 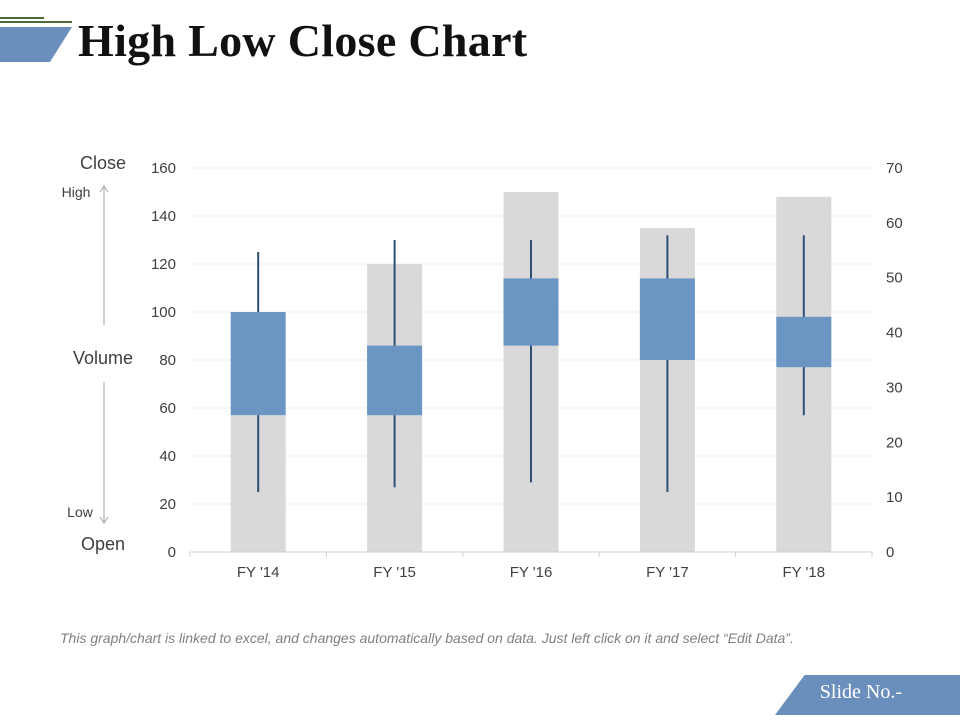 I want to click on slide-number-text: Slide No.-, so click(x=860, y=692).